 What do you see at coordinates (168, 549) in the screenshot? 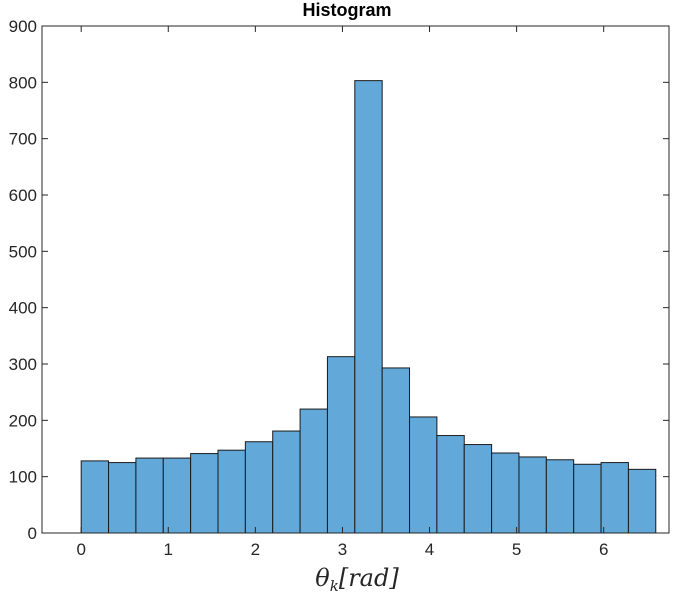
I see `x-tick-label: 1` at bounding box center [168, 549].